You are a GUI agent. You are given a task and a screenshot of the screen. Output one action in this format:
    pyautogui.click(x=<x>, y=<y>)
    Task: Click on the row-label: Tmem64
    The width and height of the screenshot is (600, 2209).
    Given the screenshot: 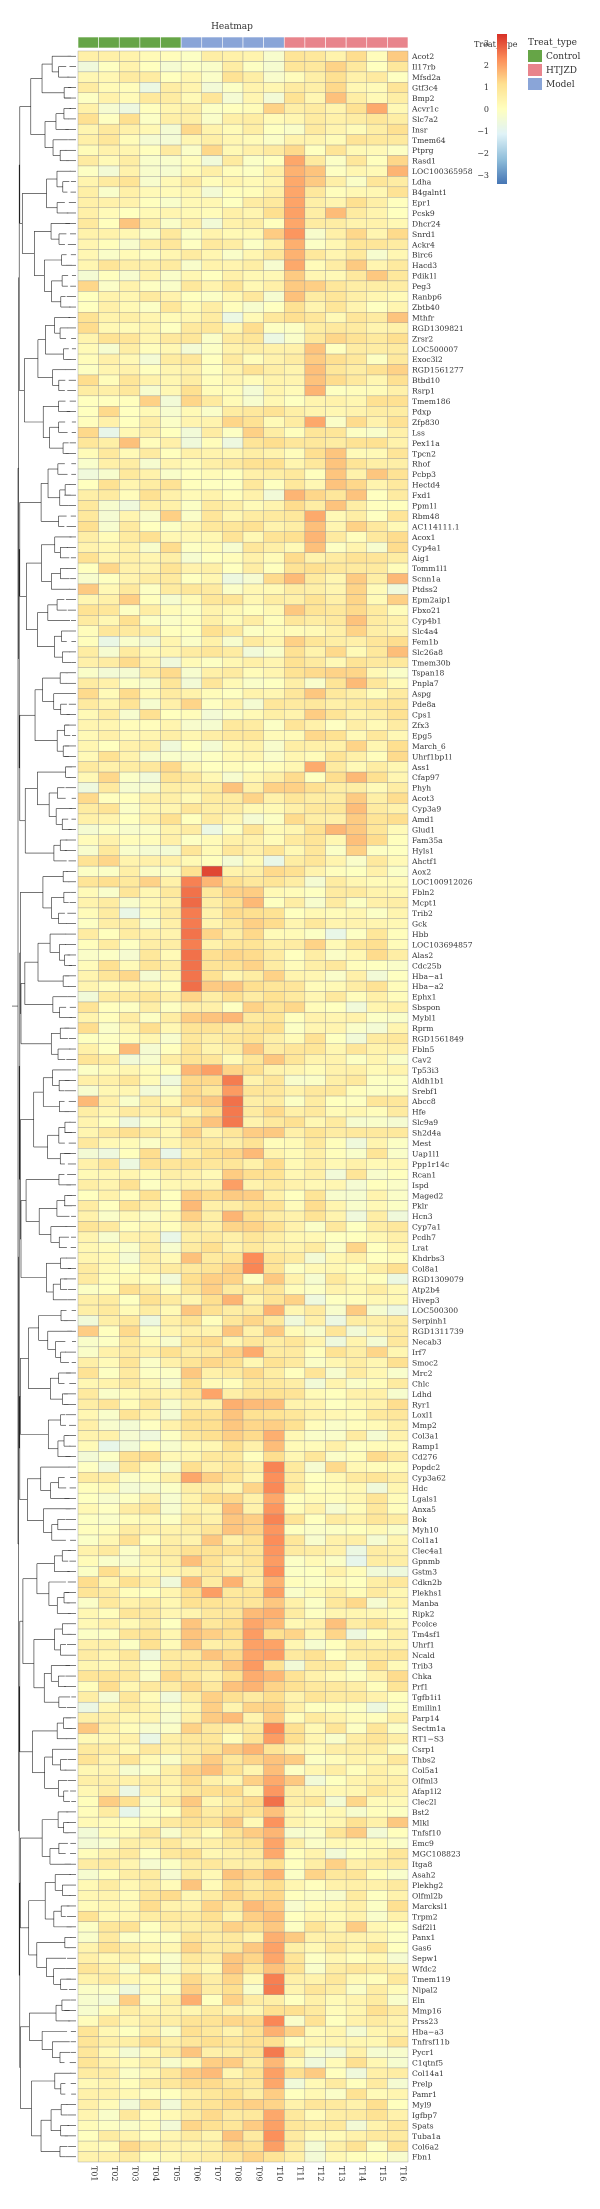 What is the action you would take?
    pyautogui.click(x=429, y=140)
    